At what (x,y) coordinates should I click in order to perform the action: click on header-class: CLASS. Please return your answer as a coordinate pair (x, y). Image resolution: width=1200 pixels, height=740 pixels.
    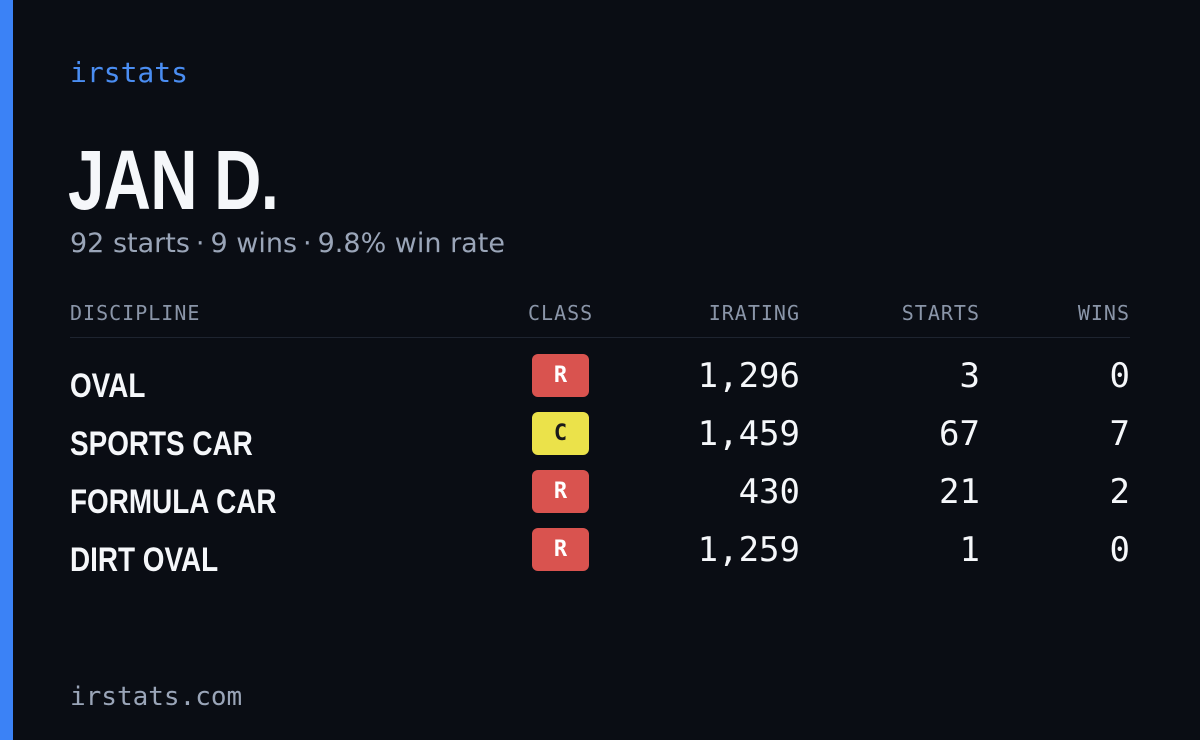
    Looking at the image, I should click on (561, 313).